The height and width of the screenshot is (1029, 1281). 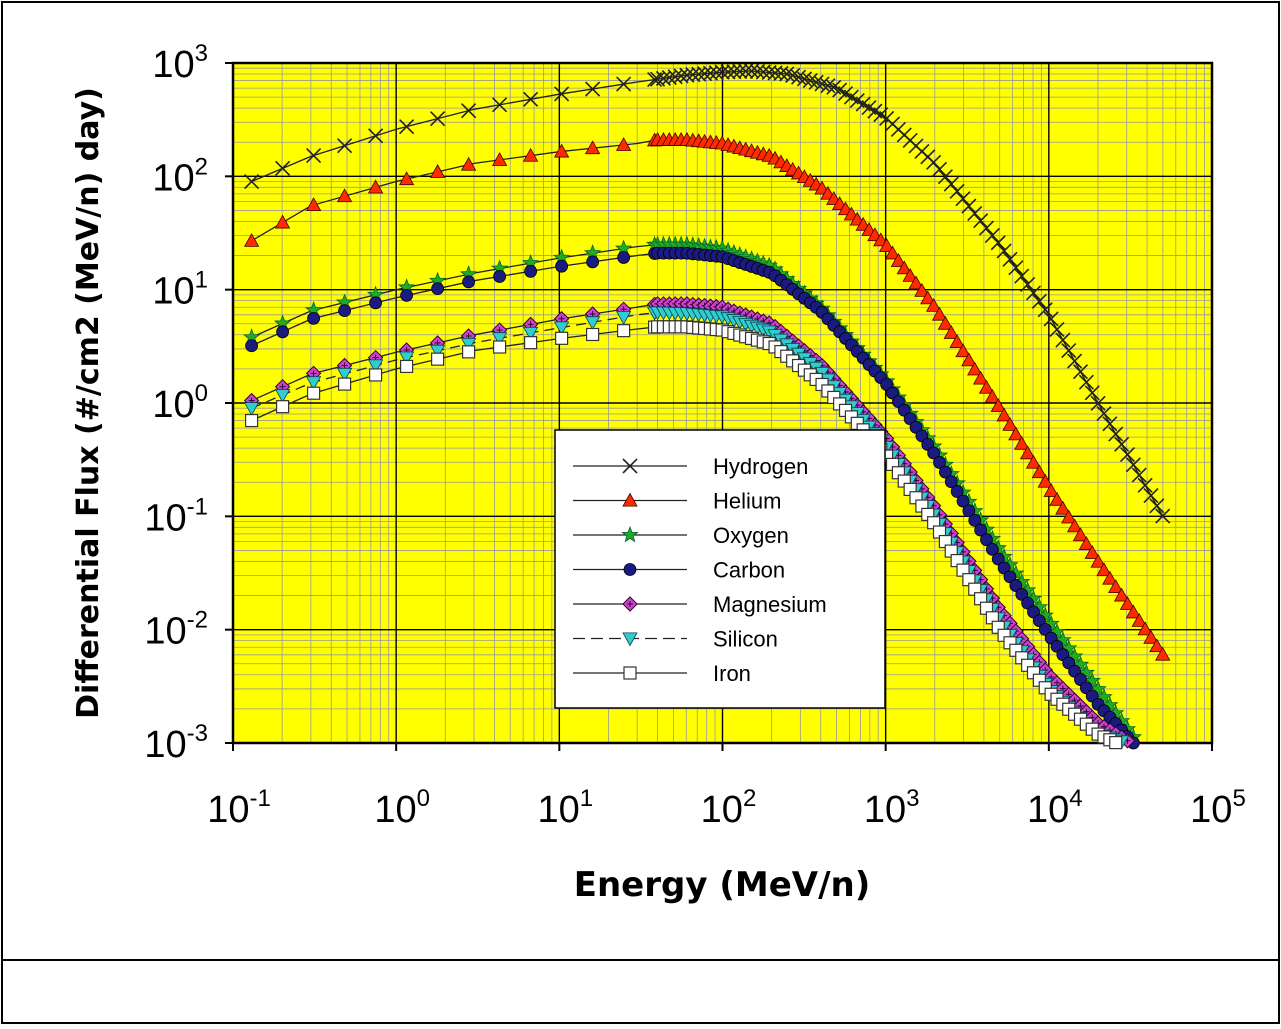 What do you see at coordinates (760, 466) in the screenshot?
I see `legend-label: Hydrogen` at bounding box center [760, 466].